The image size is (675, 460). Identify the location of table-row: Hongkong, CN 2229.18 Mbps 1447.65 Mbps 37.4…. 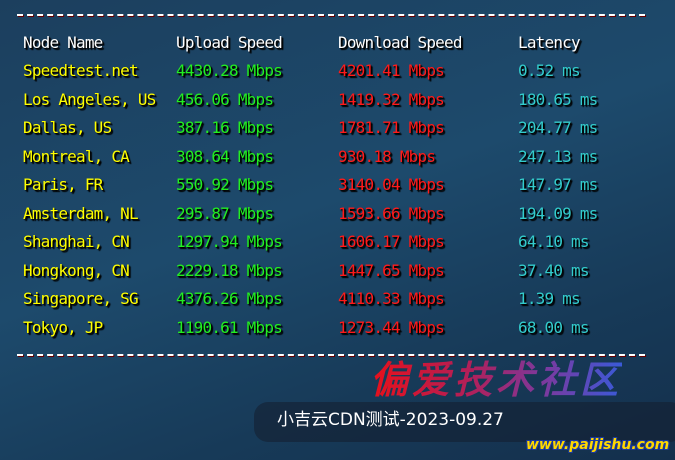
(337, 271).